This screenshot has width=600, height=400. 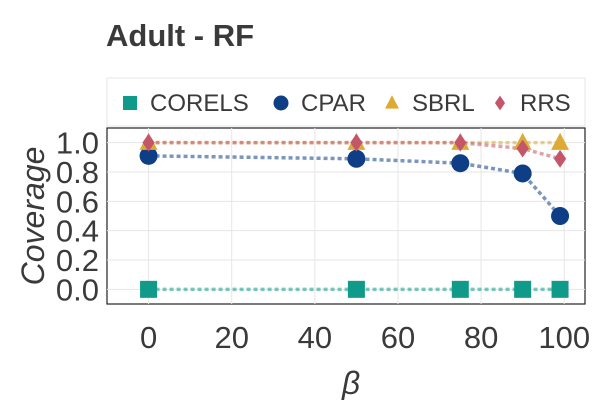 I want to click on legend-box, so click(x=346, y=102).